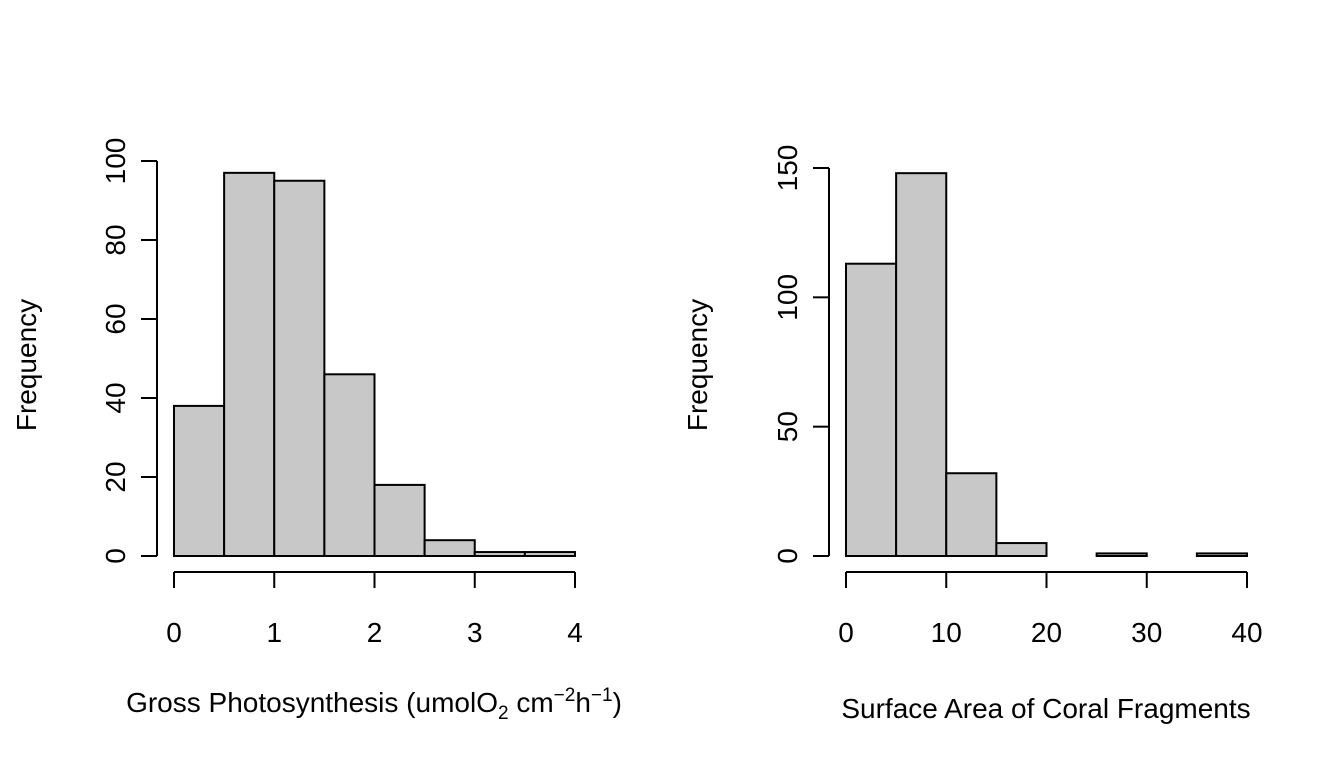 This screenshot has width=1344, height=768. What do you see at coordinates (1045, 708) in the screenshot?
I see `x-axis-label: Surface Area of Coral Fragments` at bounding box center [1045, 708].